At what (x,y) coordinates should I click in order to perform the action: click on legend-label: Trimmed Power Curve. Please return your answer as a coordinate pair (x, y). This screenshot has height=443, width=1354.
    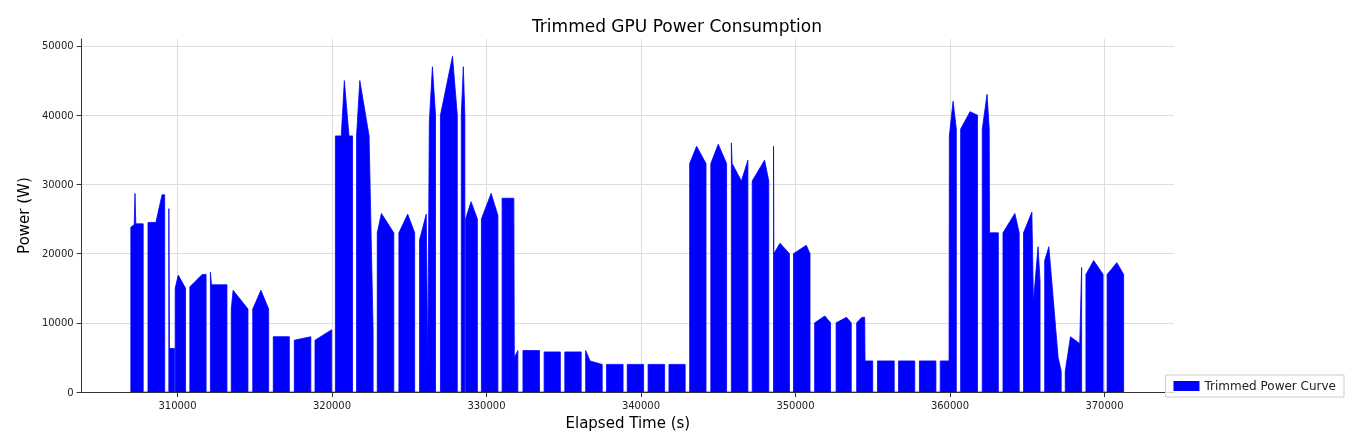
    Looking at the image, I should click on (1270, 386).